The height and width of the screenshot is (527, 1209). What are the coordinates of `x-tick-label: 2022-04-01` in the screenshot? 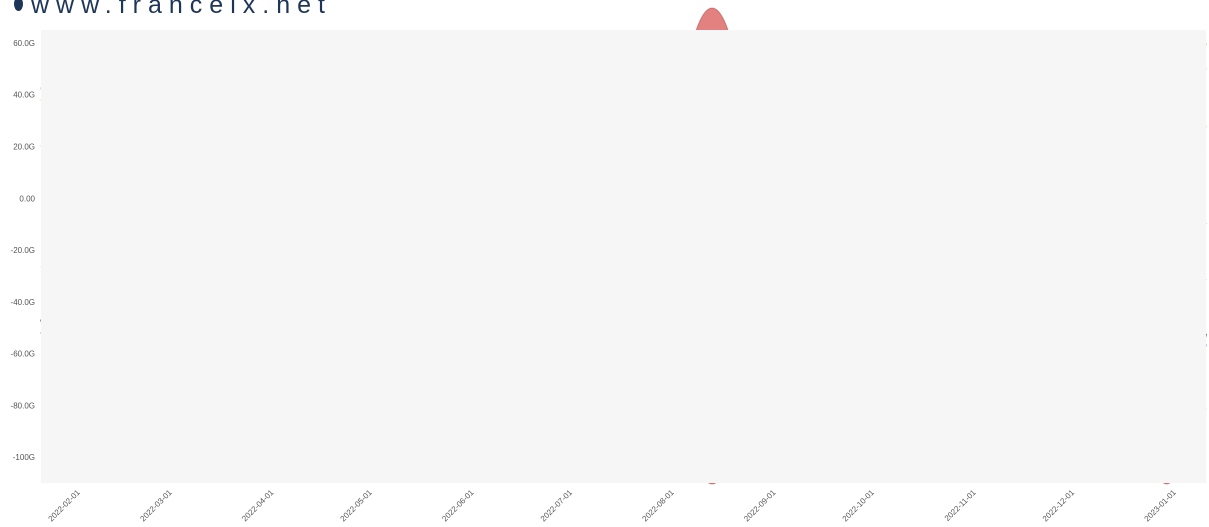 It's located at (258, 506).